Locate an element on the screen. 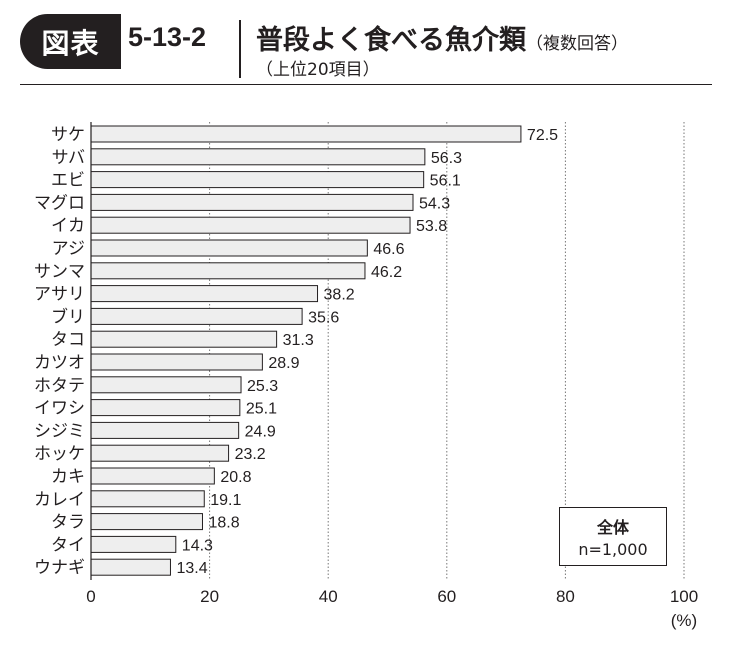 The image size is (733, 648). title-divider is located at coordinates (240, 49).